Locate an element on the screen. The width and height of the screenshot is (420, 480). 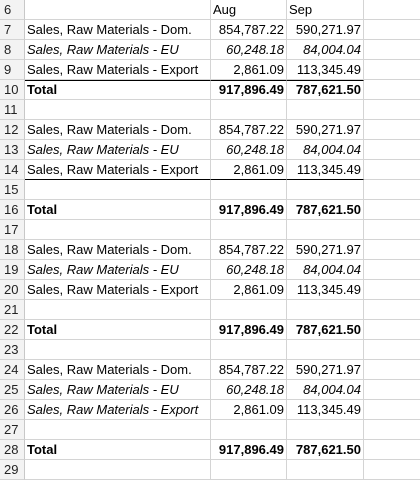
row-header: 26 is located at coordinates (12, 410).